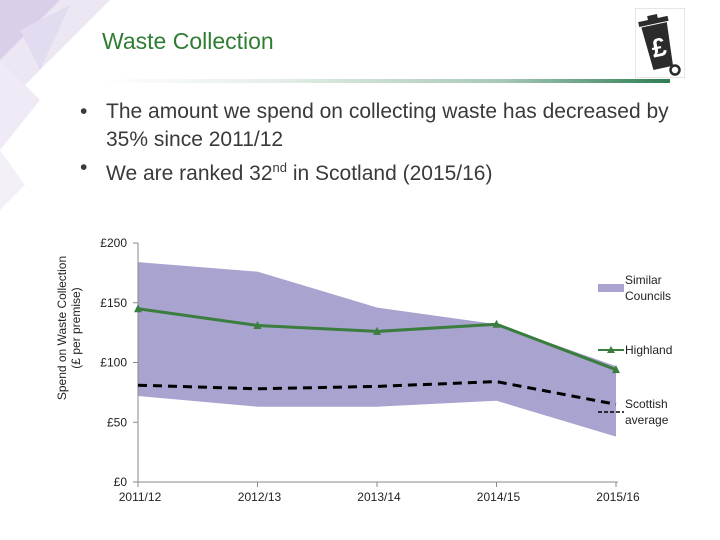 The width and height of the screenshot is (720, 540). I want to click on bullet-text: We are ranked 32, so click(189, 173).